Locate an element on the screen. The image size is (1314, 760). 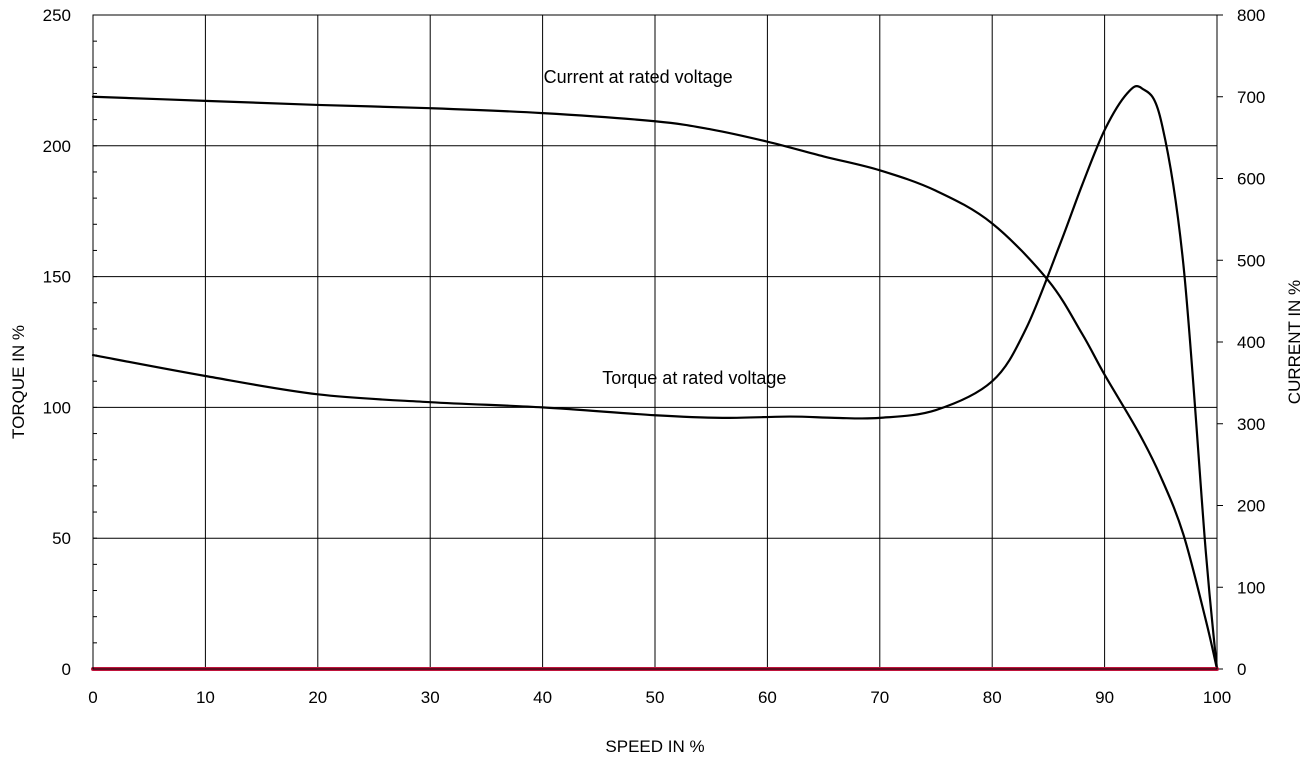
annotation-torque: Torque at rated voltage is located at coordinates (694, 378).